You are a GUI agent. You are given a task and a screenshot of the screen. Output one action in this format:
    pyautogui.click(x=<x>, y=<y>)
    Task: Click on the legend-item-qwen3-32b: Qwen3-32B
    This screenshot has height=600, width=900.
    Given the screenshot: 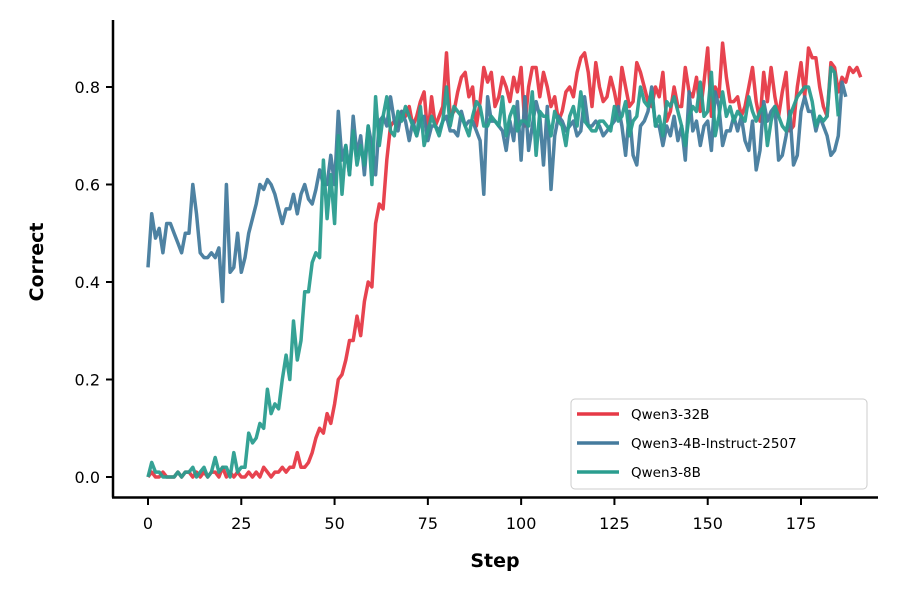 What is the action you would take?
    pyautogui.click(x=643, y=415)
    